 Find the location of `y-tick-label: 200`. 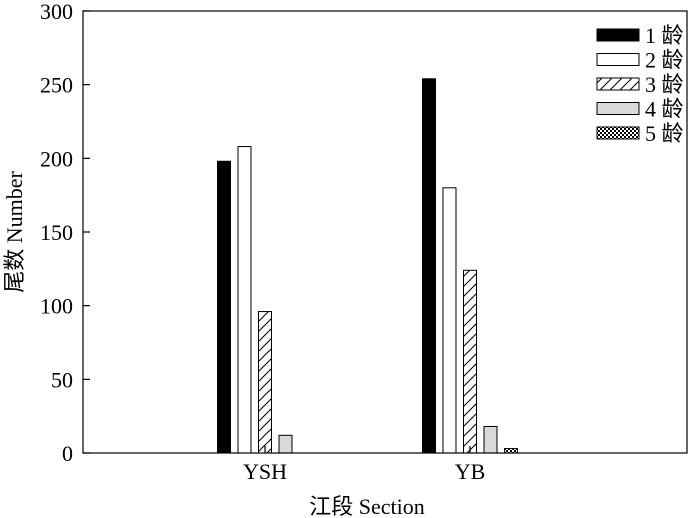

y-tick-label: 200 is located at coordinates (56, 158).